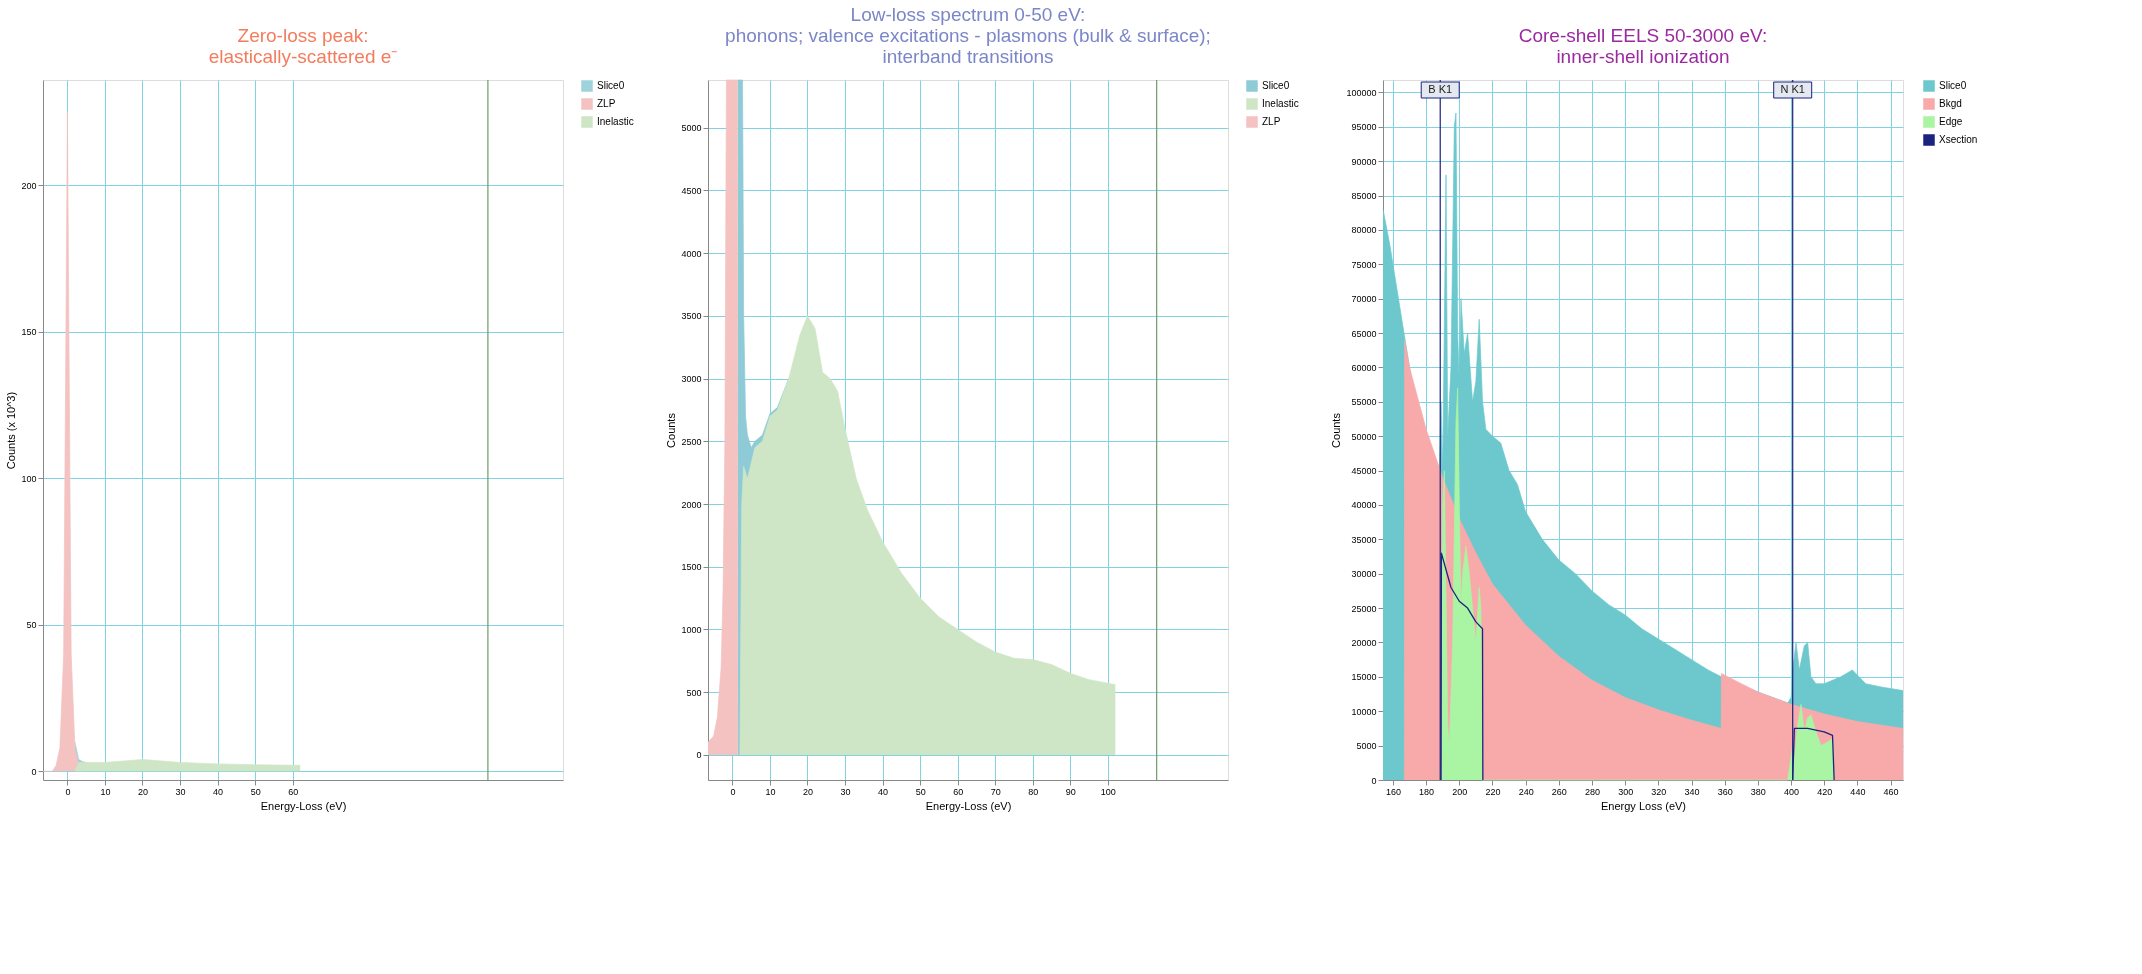  What do you see at coordinates (1364, 711) in the screenshot?
I see `y-tick-label: 10000` at bounding box center [1364, 711].